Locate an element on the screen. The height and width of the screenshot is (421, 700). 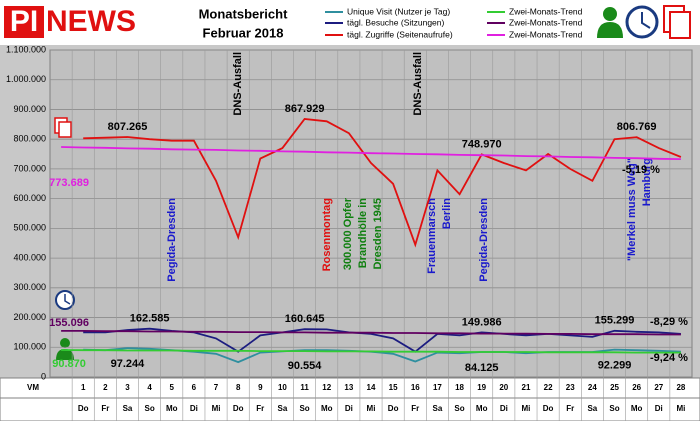
legend-label: Unique Visit (Nutzer je Tag) is located at coordinates (398, 11).